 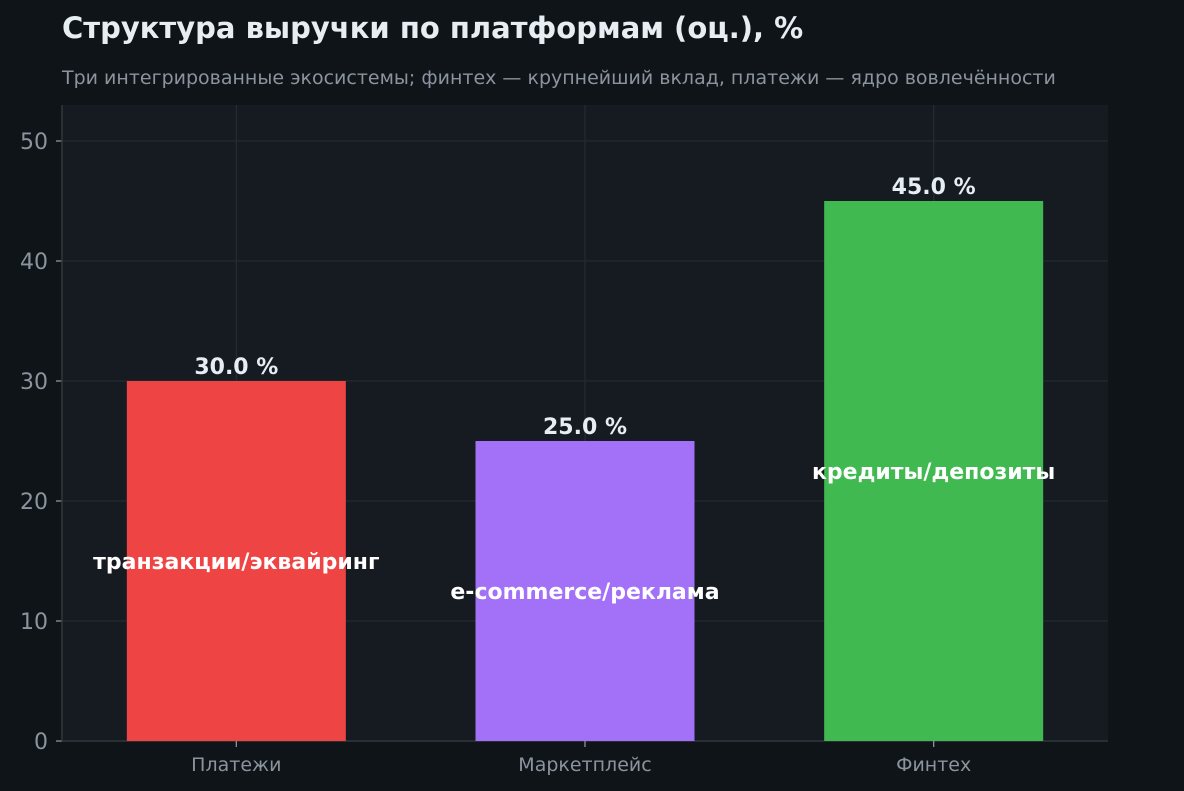 What do you see at coordinates (934, 187) in the screenshot?
I see `data-label: 45.0 %` at bounding box center [934, 187].